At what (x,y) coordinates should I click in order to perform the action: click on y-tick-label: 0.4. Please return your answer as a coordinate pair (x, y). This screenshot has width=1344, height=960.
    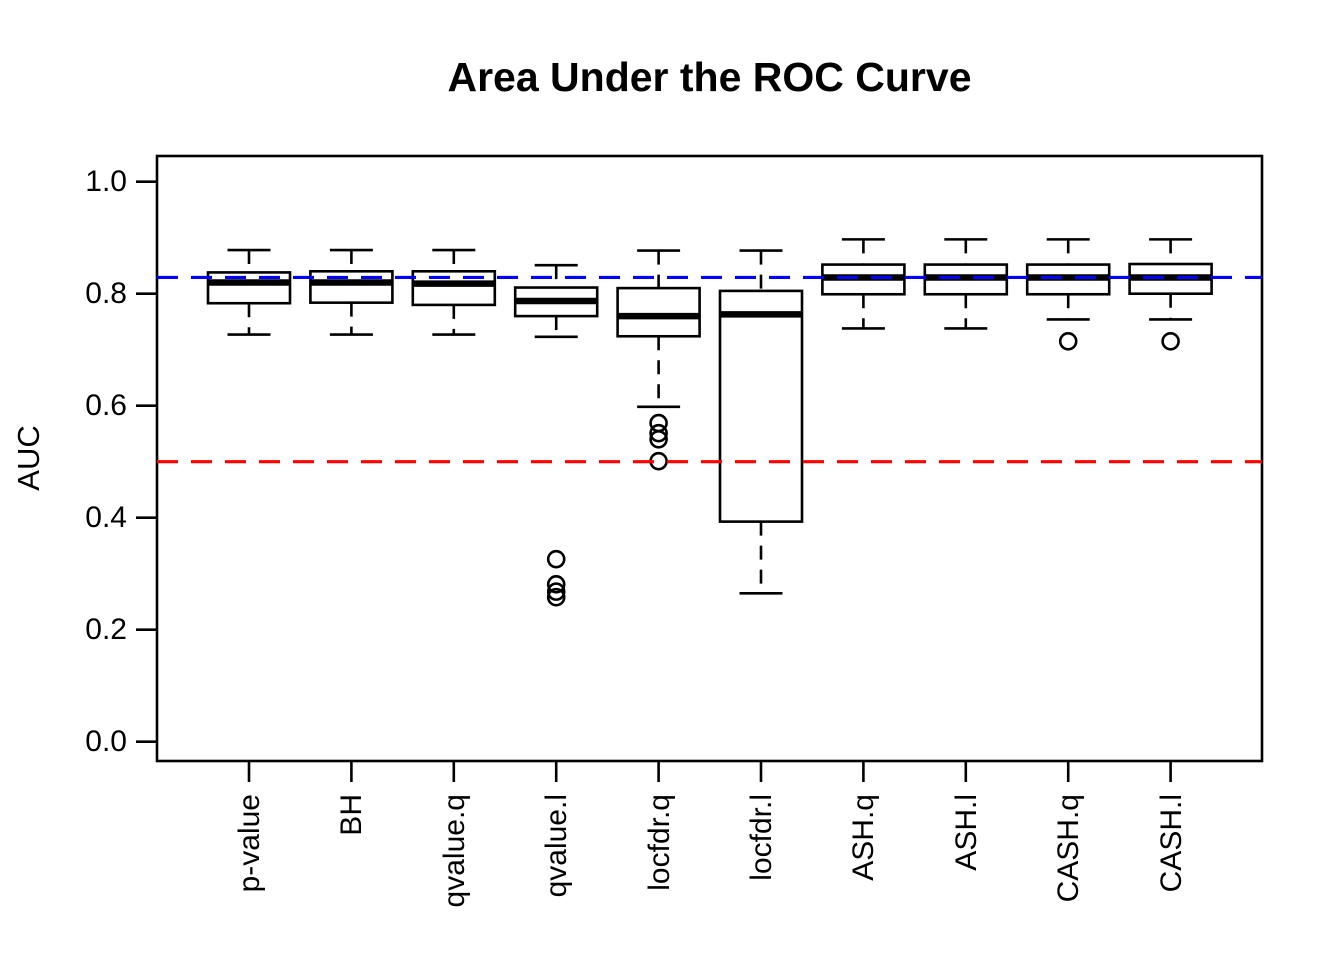
    Looking at the image, I should click on (106, 517).